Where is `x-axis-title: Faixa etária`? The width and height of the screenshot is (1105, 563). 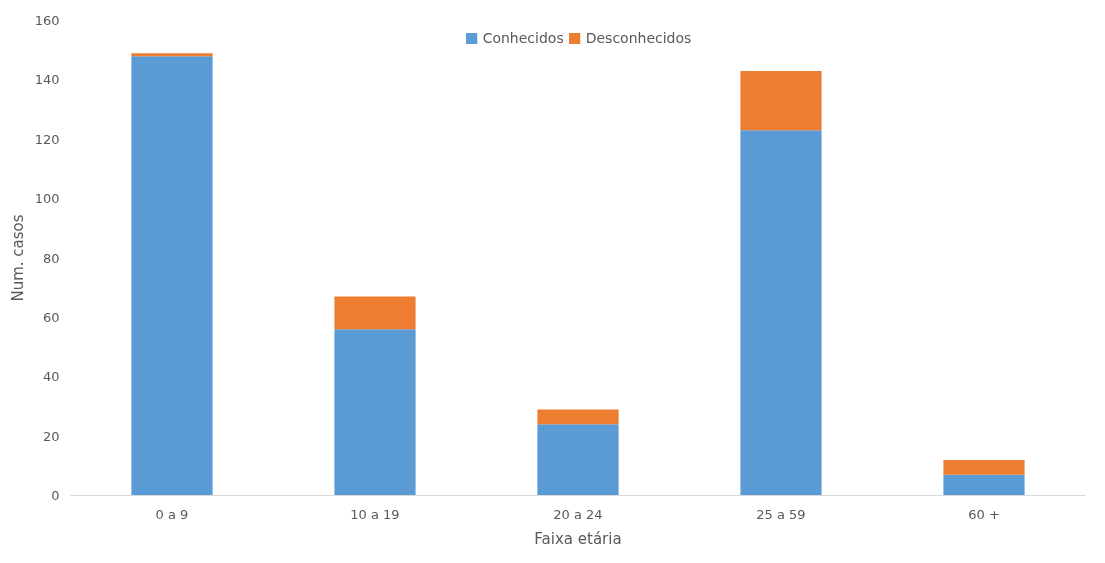 x-axis-title: Faixa etária is located at coordinates (578, 538).